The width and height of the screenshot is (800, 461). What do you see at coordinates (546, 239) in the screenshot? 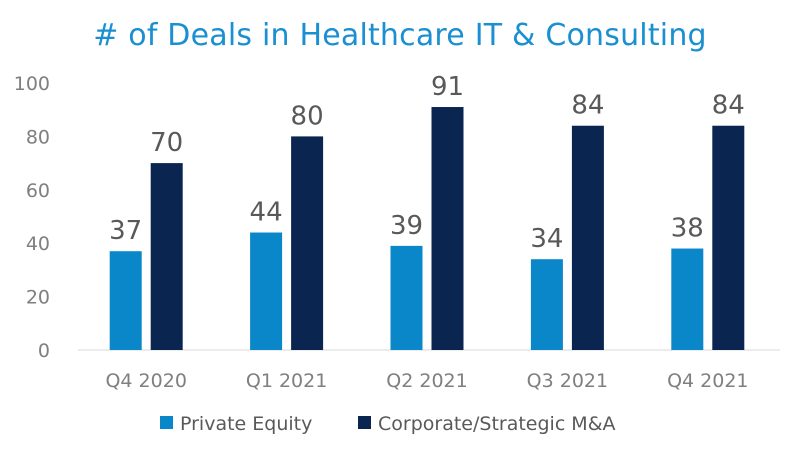
I see `data-label: 34` at bounding box center [546, 239].